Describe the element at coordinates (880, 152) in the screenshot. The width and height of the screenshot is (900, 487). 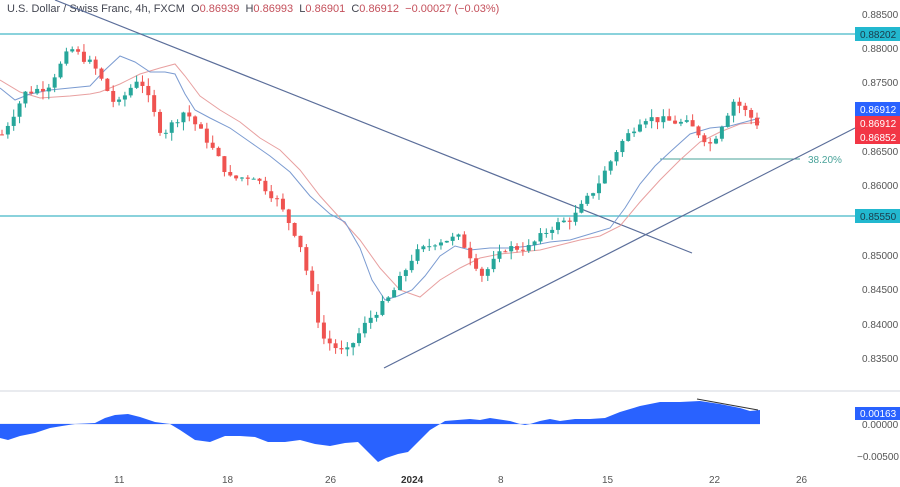
I see `price-tick: 0.86500` at that location.